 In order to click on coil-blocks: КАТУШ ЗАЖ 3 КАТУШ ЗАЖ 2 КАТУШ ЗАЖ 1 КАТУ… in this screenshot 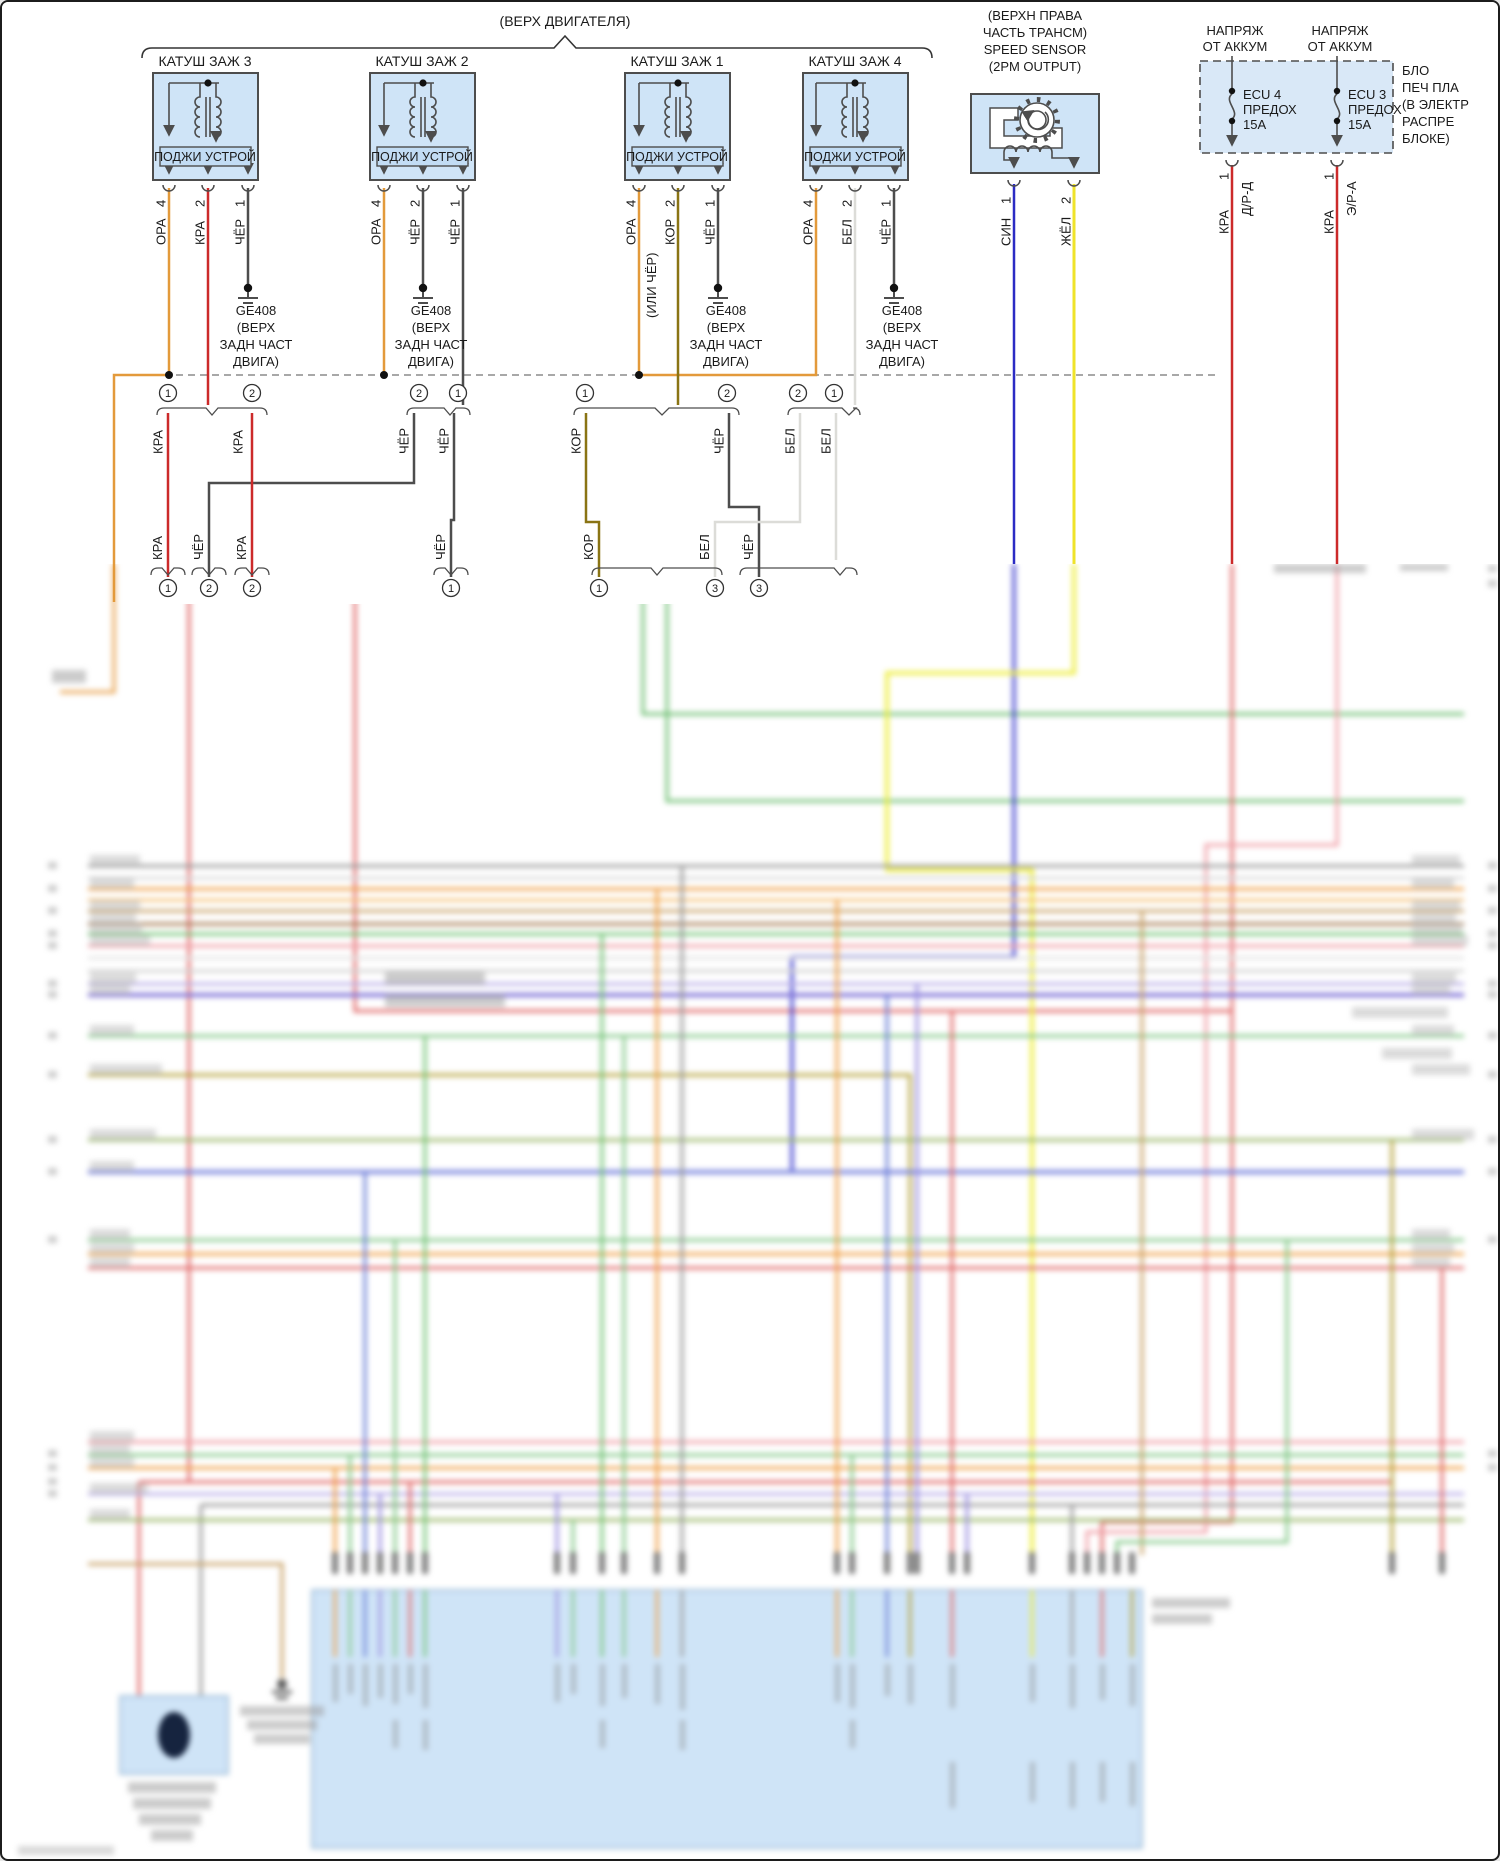, I will do `click(530, 117)`.